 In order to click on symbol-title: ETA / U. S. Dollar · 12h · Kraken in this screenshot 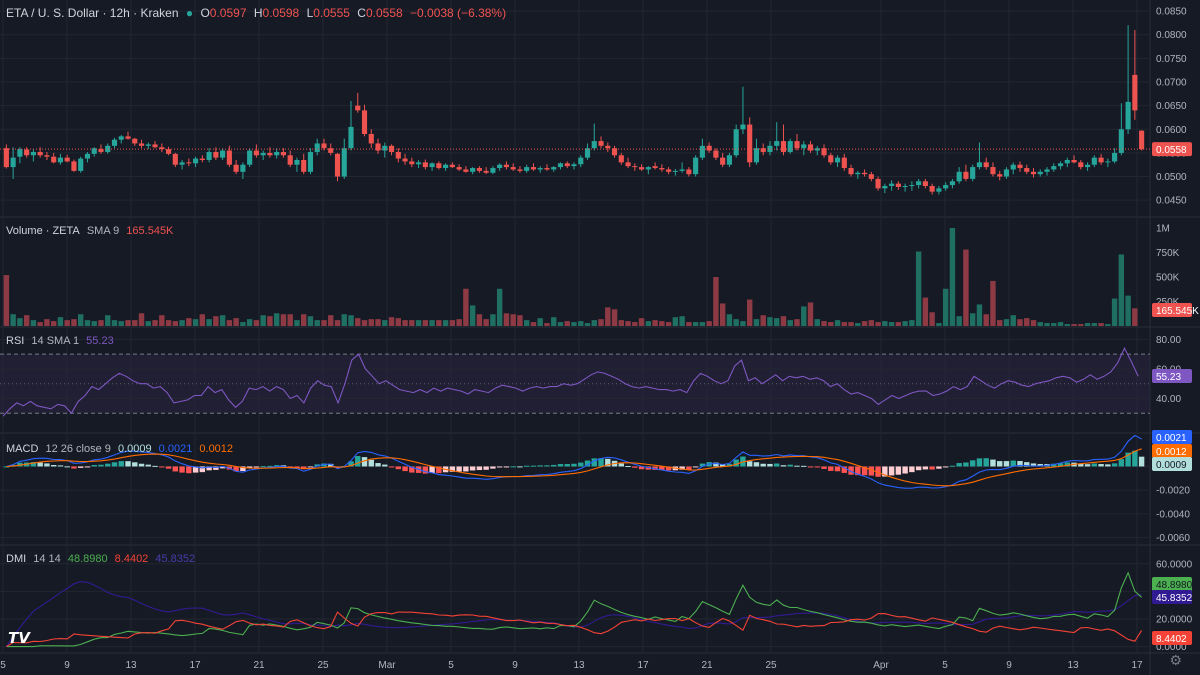, I will do `click(92, 13)`.